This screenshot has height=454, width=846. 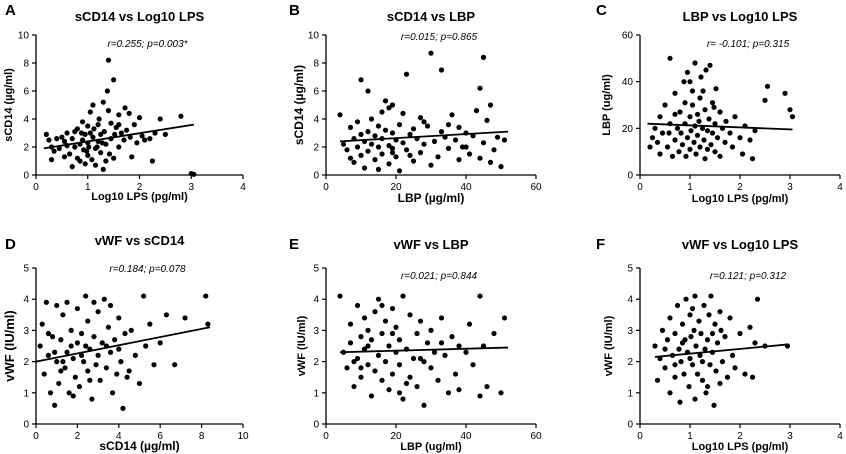 I want to click on y-tick-label: 5, so click(x=26, y=269).